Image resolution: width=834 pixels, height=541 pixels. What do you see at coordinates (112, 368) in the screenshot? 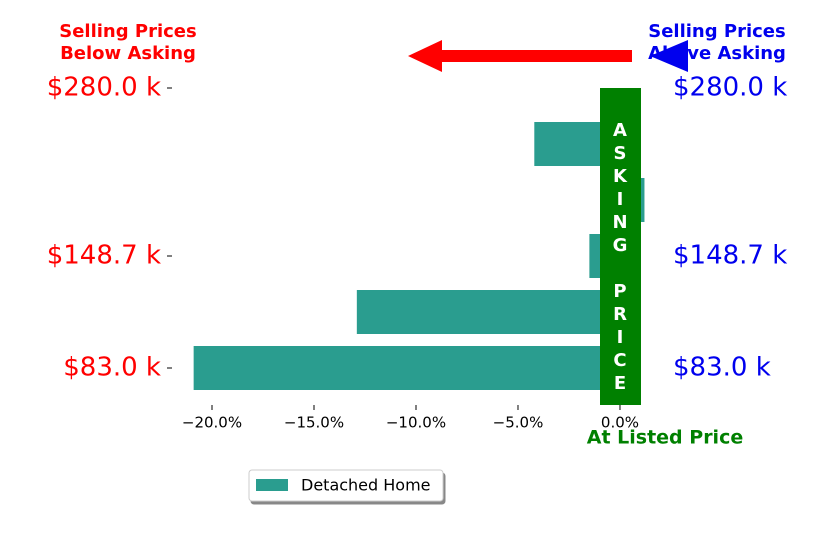
I see `y-tick-label: $83.0 k` at bounding box center [112, 368].